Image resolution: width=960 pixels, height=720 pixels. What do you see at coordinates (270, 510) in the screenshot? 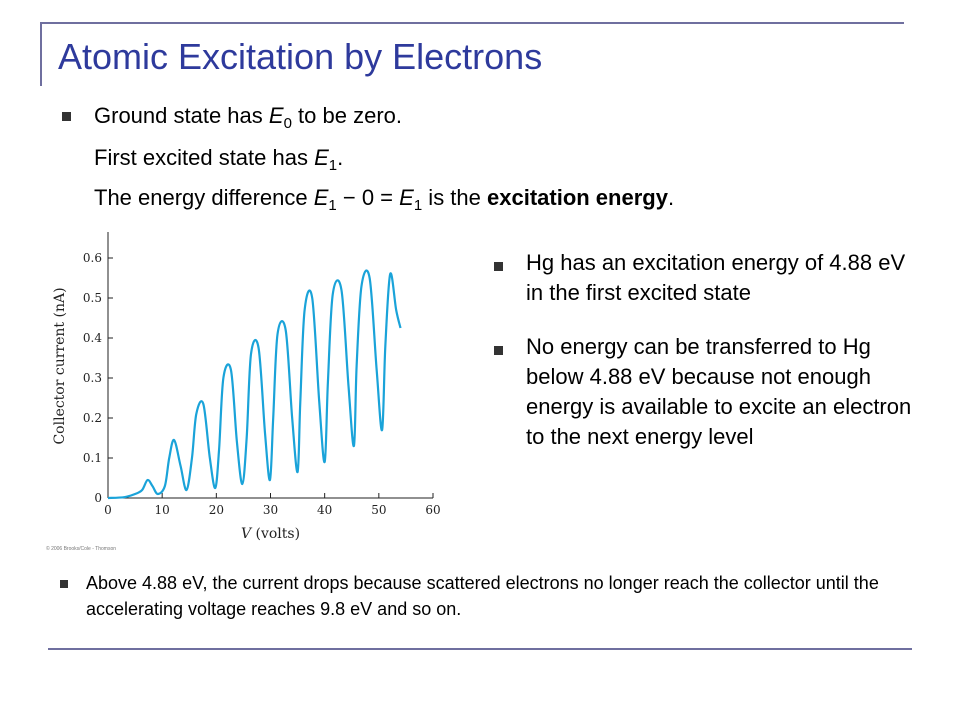
I see `x-tick-label: 30` at bounding box center [270, 510].